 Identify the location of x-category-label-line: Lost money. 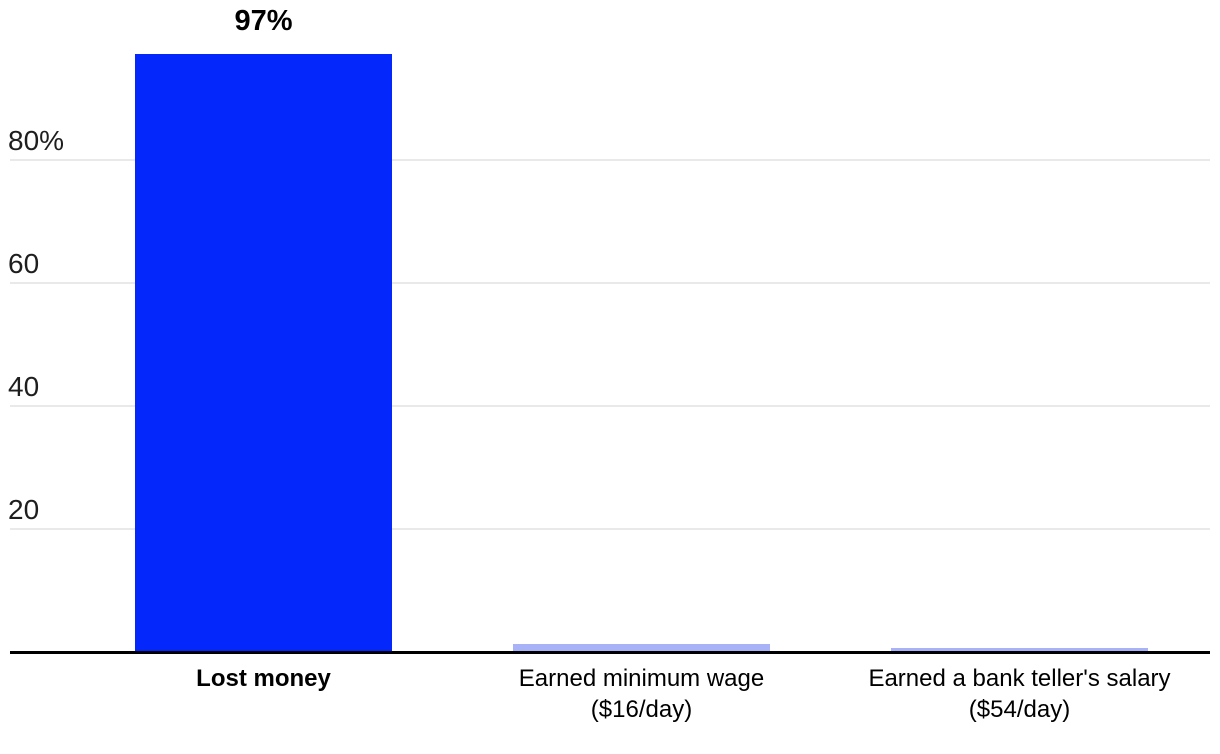
(263, 678).